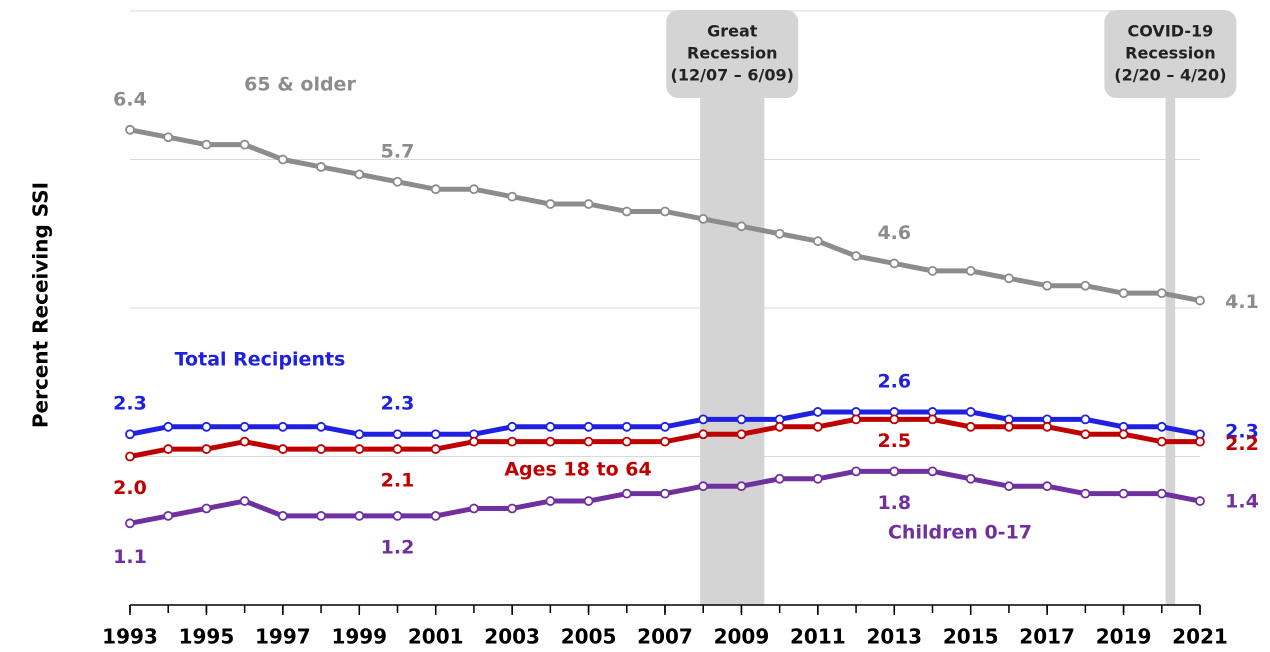 This screenshot has width=1270, height=652. Describe the element at coordinates (1200, 637) in the screenshot. I see `x-tick-label: 2021` at that location.